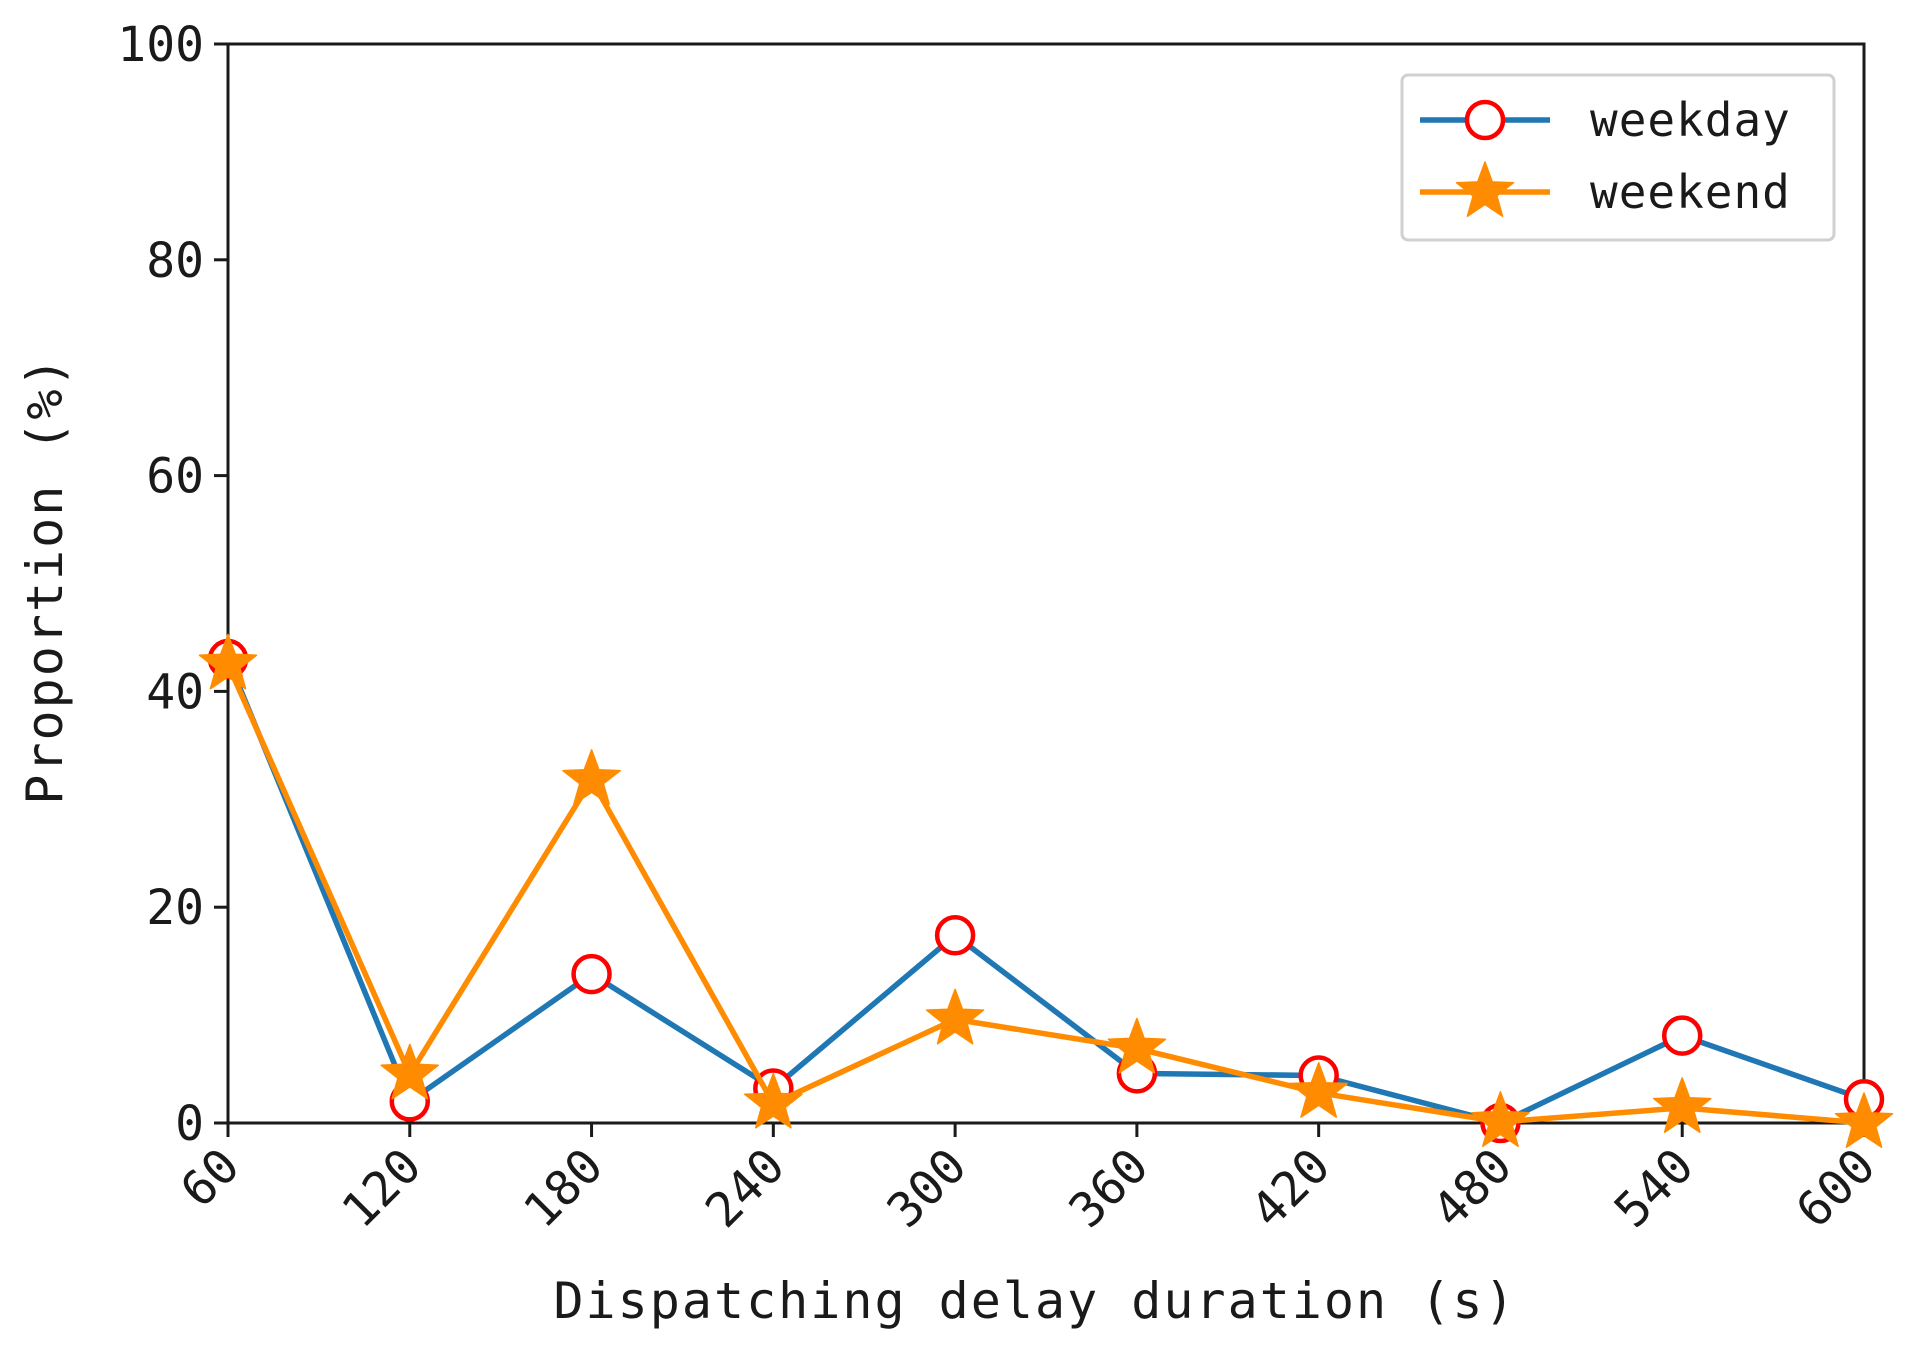 Image resolution: width=1911 pixels, height=1346 pixels. I want to click on x-axis-ticks: 60 120 180 240 300 360 420 480 540 600, so click(1028, 1181).